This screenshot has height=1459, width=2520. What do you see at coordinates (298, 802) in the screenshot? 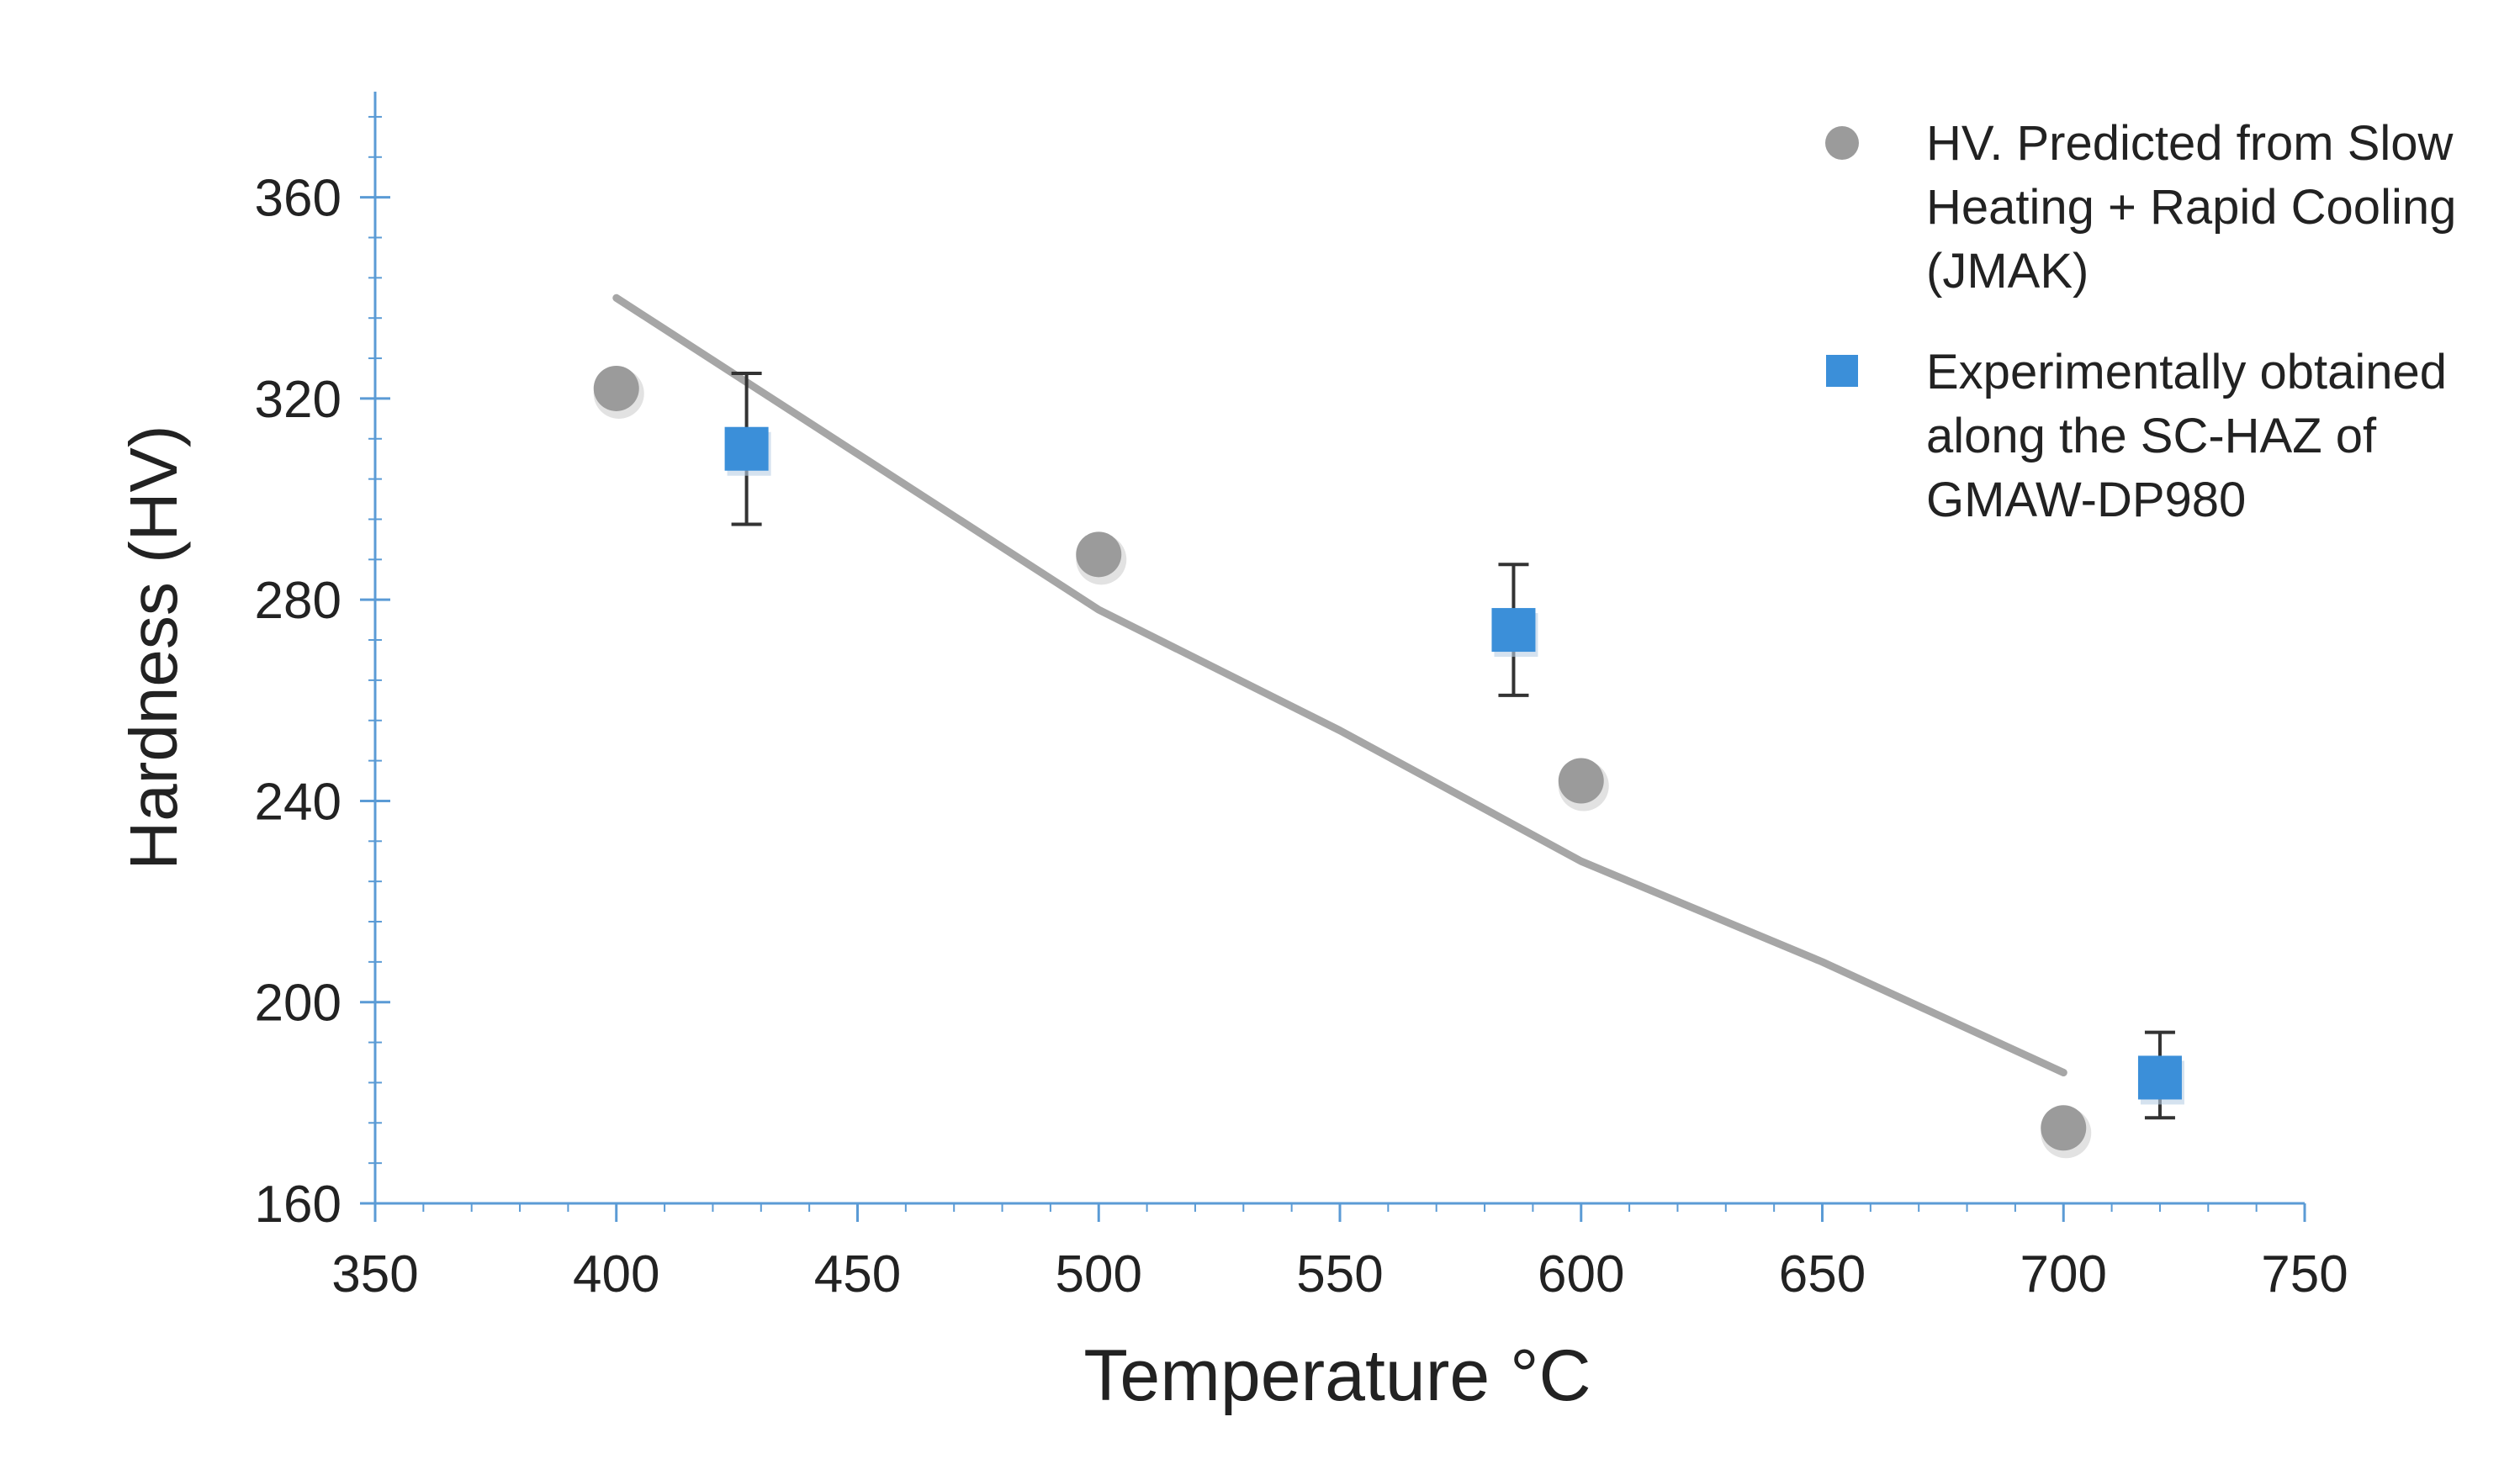
I see `y-tick-label: 240` at bounding box center [298, 802].